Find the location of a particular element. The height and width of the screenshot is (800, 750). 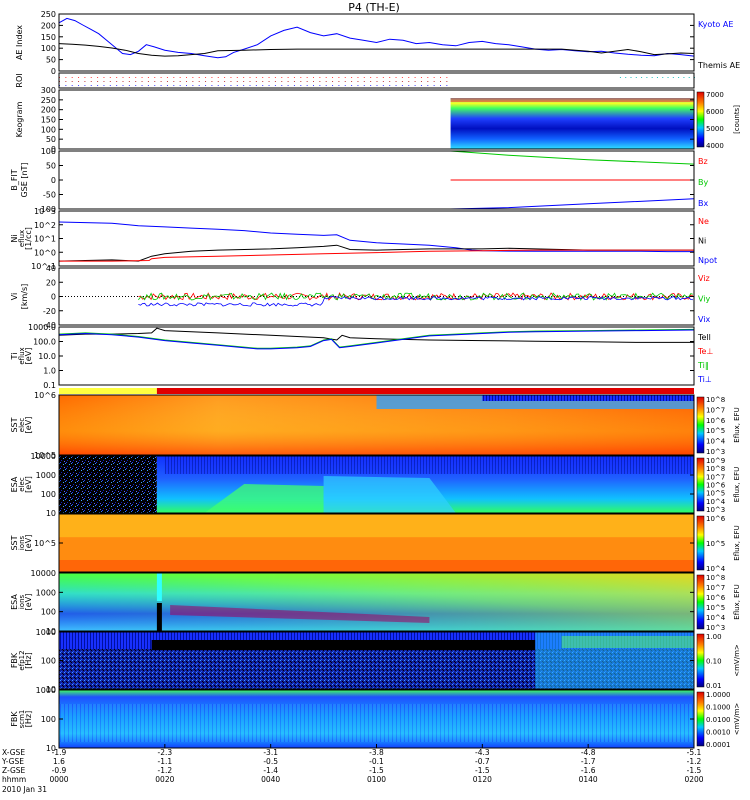

fbk-b-stripes is located at coordinates (376, 723).